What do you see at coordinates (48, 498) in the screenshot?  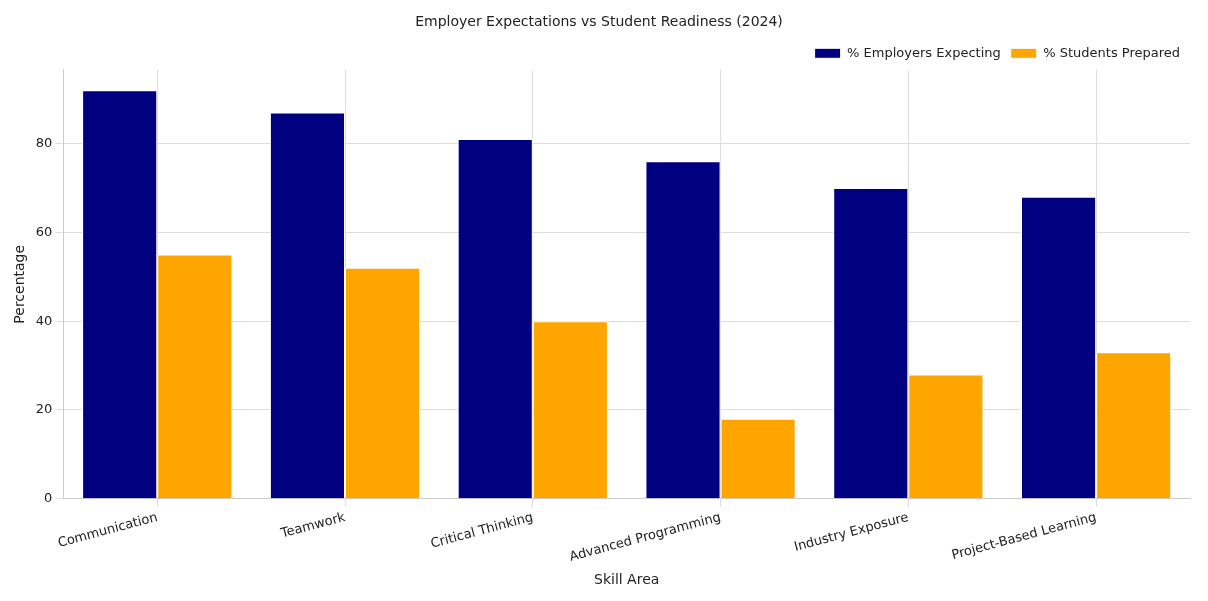 I see `y-tick-label: 0` at bounding box center [48, 498].